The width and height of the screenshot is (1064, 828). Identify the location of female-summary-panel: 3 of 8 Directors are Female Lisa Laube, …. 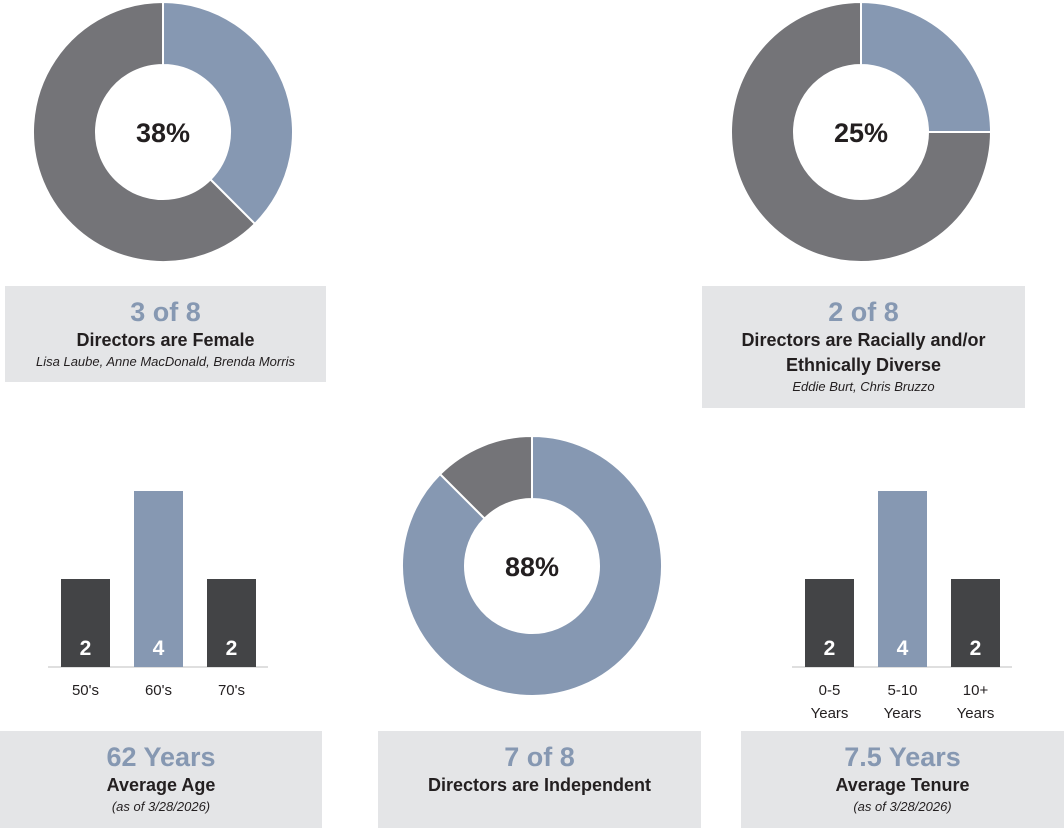
(165, 334).